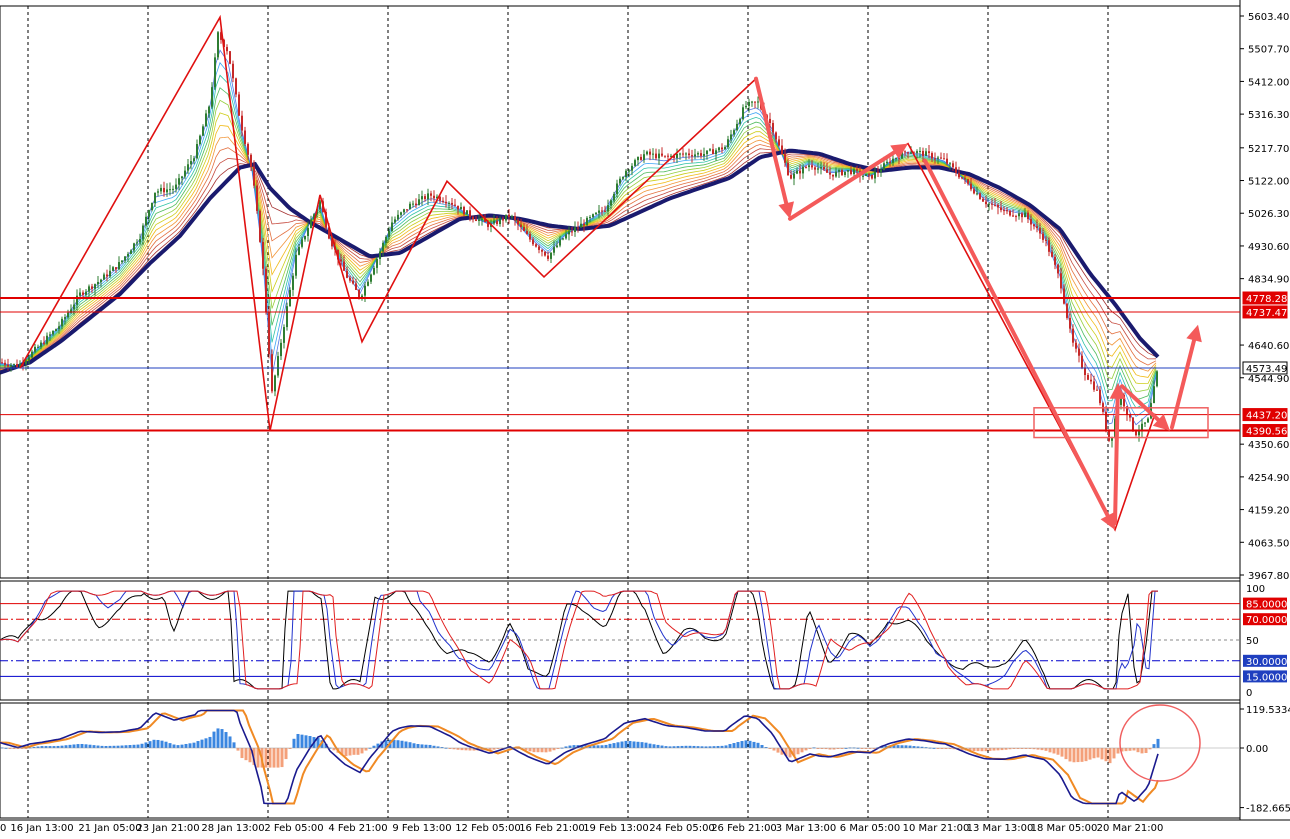 This screenshot has height=839, width=1290. I want to click on macd-circle-annotation, so click(1160, 743).